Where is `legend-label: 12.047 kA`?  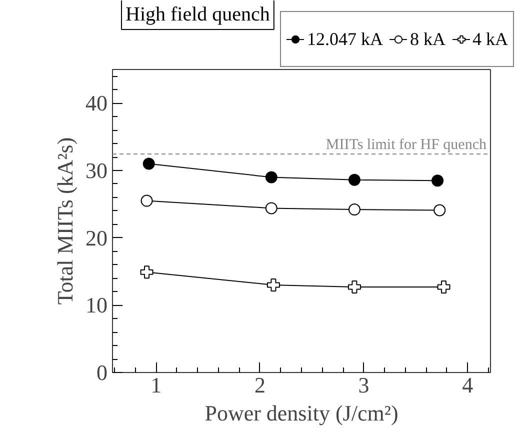 legend-label: 12.047 kA is located at coordinates (345, 39).